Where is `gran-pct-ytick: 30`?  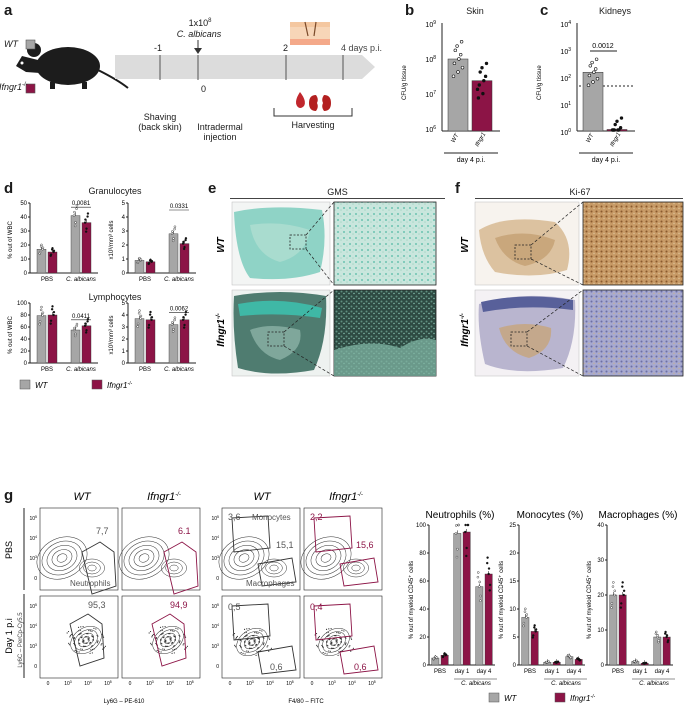 gran-pct-ytick: 30 is located at coordinates (23, 232).